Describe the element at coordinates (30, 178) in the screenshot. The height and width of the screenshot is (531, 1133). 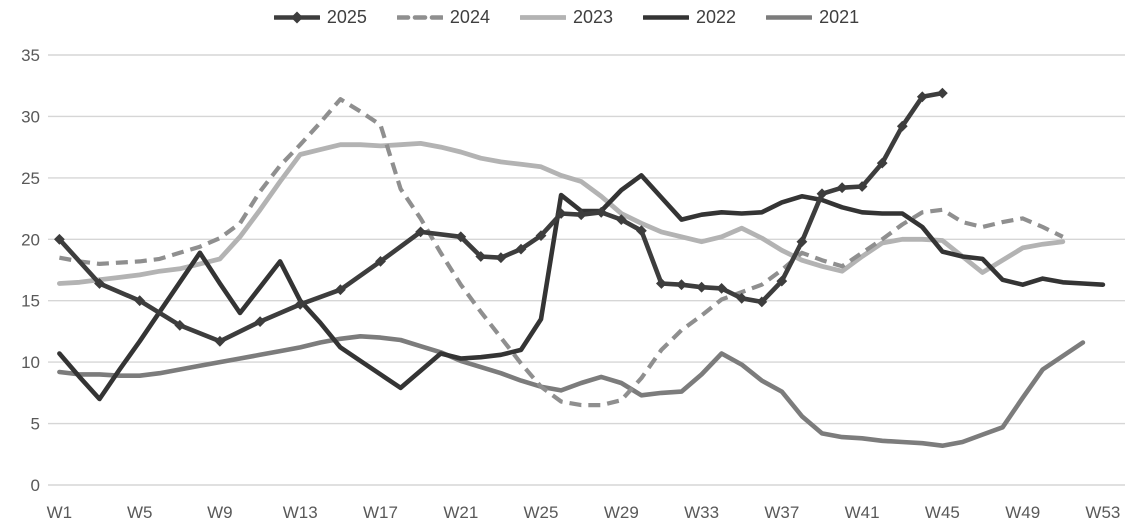
I see `svg-text: 25` at that location.